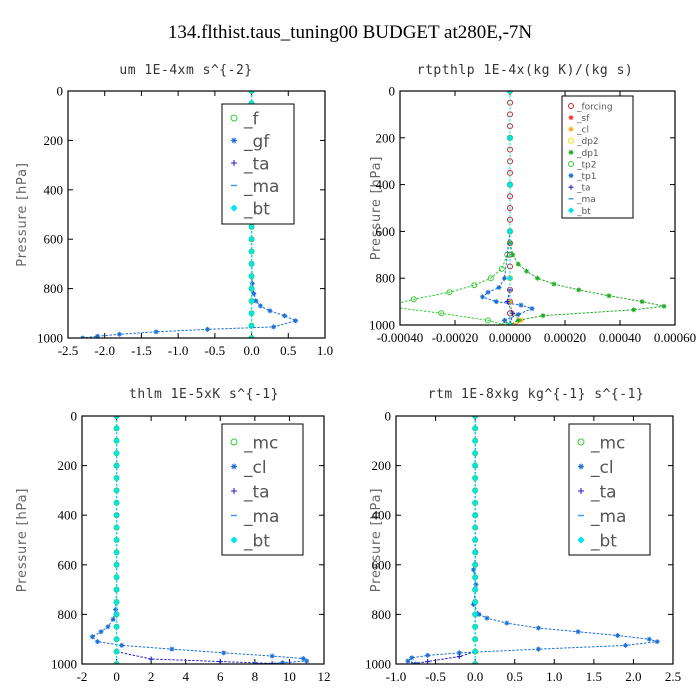 This screenshot has height=700, width=700. What do you see at coordinates (455, 337) in the screenshot?
I see `x-tick-label: -0.00020` at bounding box center [455, 337].